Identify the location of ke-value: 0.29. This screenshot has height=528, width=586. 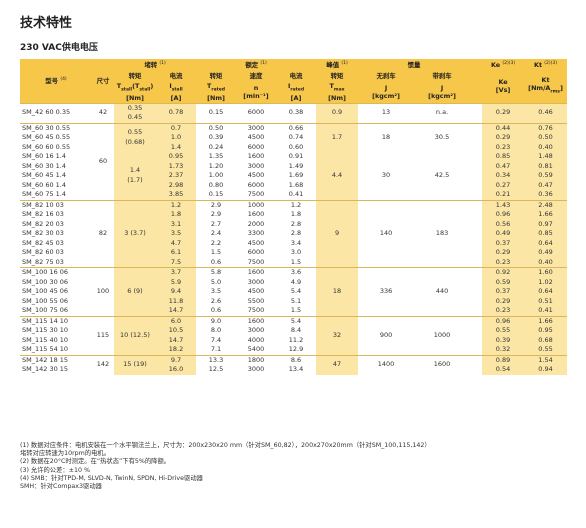
(503, 138).